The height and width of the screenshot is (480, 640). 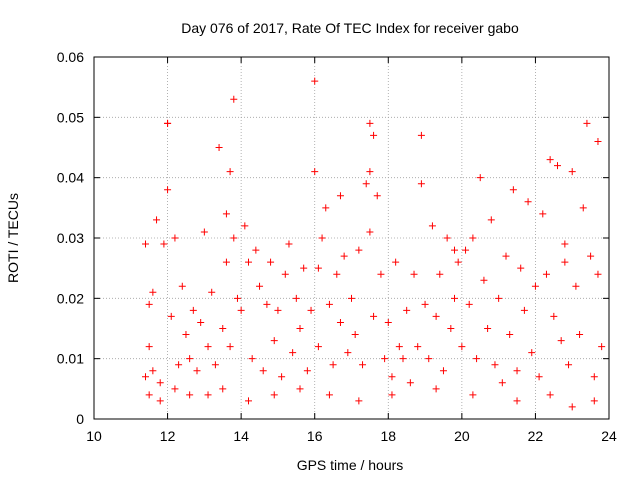 What do you see at coordinates (350, 465) in the screenshot?
I see `x-axis-label: GPS time / hours` at bounding box center [350, 465].